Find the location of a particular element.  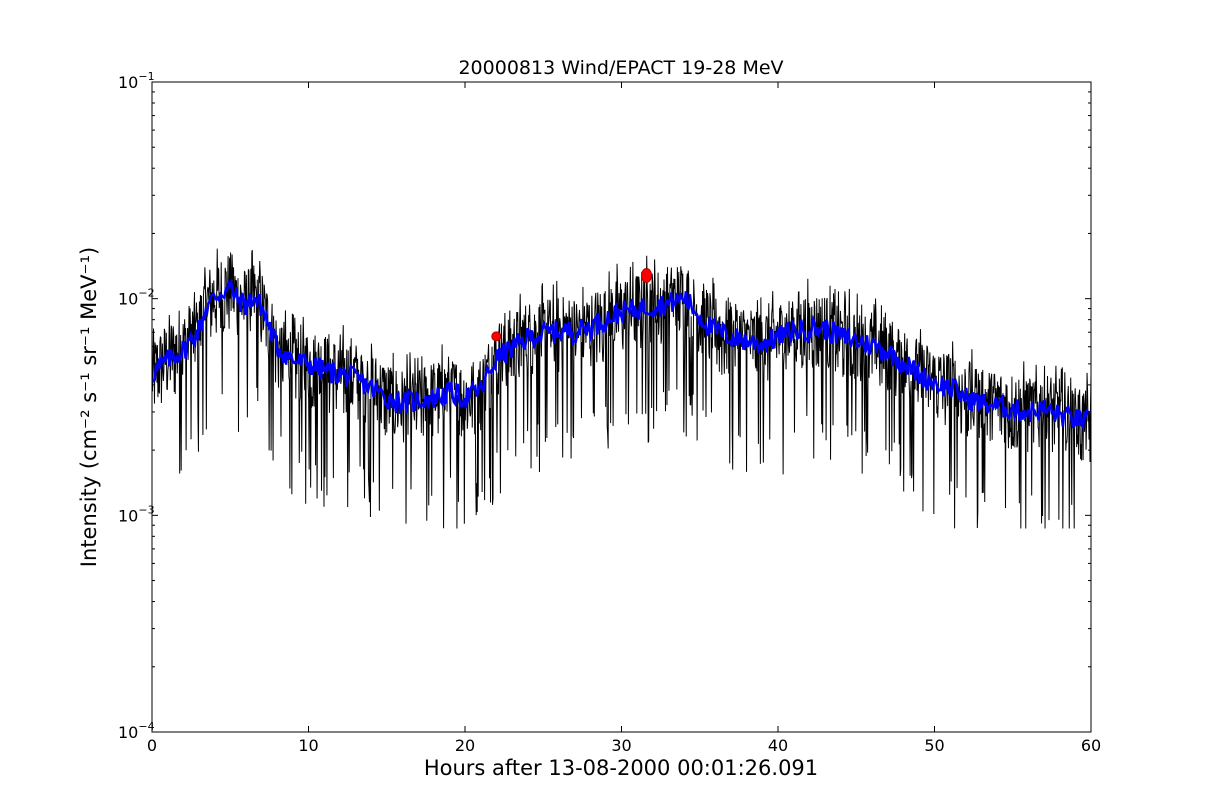

x-tick-label: 10 is located at coordinates (308, 745).